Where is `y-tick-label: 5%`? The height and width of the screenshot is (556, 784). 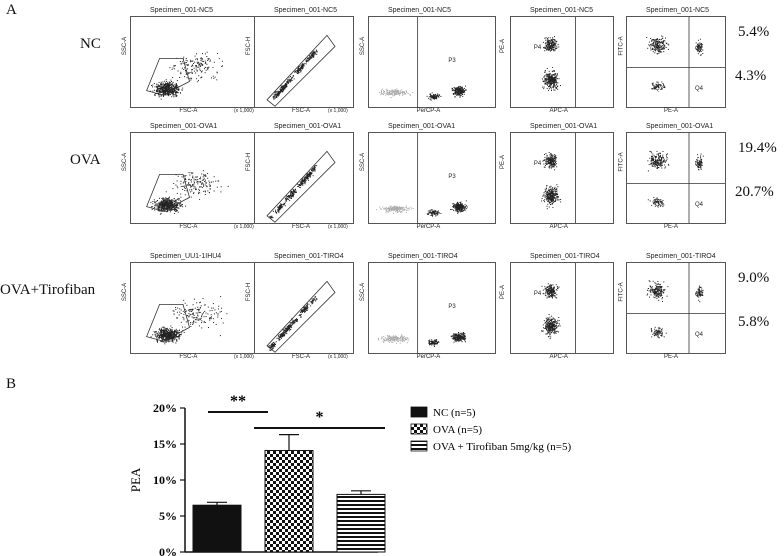
y-tick-label: 5% is located at coordinates (168, 516).